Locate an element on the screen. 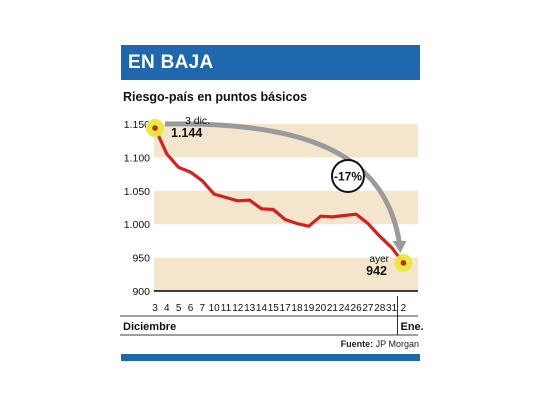 The image size is (540, 405). x-tick-label: 27 is located at coordinates (368, 308).